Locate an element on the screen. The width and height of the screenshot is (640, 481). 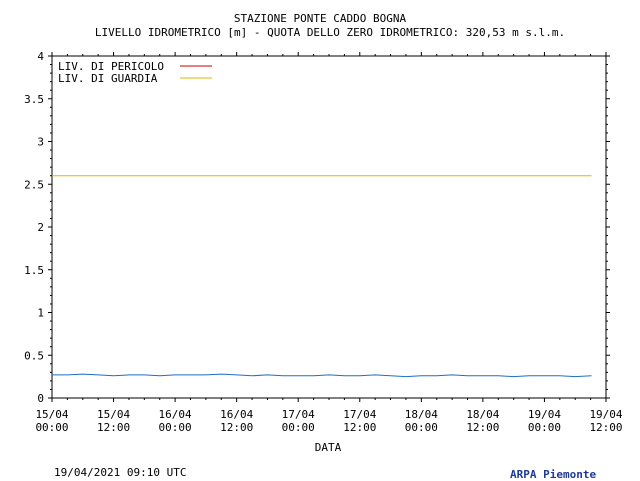
y-tick-label-0: 0 is located at coordinates (40, 398).